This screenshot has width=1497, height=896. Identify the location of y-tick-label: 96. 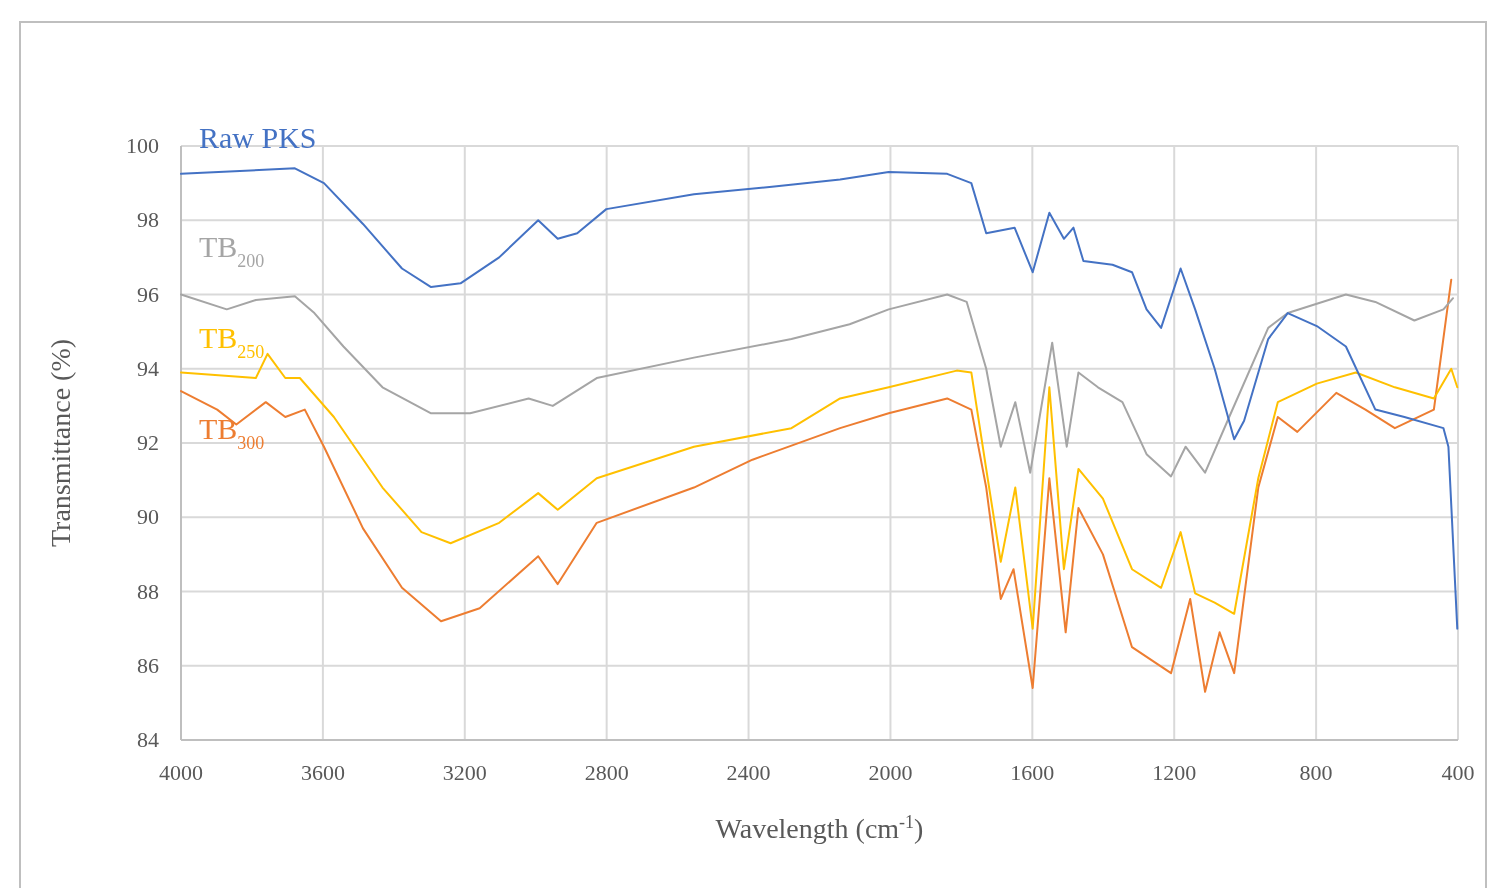
(148, 294).